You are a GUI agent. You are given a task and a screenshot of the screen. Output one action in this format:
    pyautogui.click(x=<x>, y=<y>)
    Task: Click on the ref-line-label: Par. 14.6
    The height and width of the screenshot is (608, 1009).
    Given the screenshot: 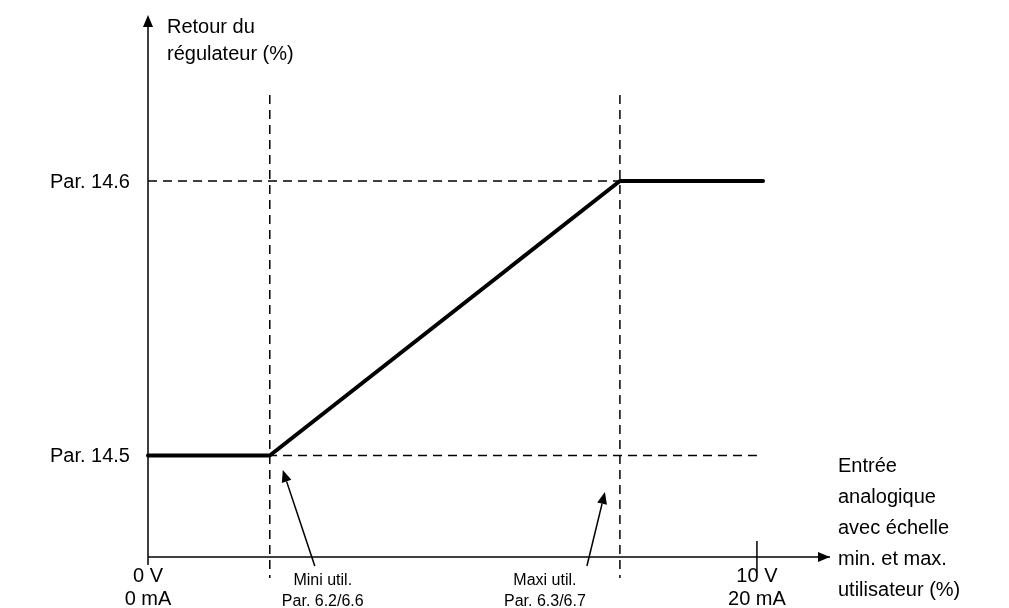 What is the action you would take?
    pyautogui.click(x=89, y=181)
    